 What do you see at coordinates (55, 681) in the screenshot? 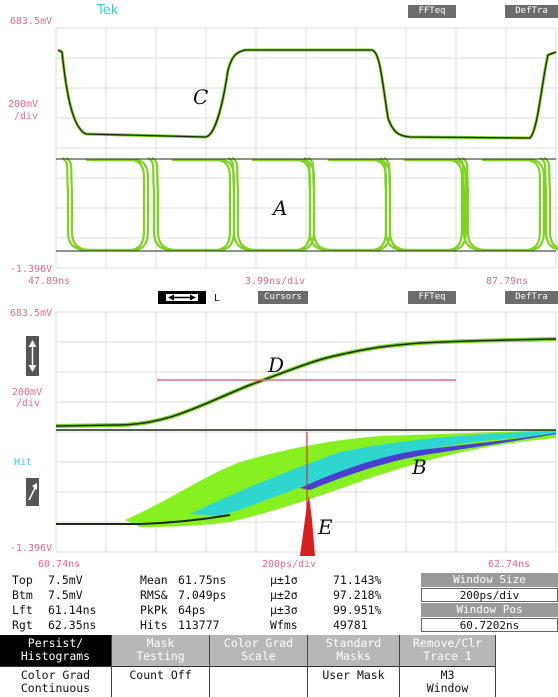
I see `menu-button-value: Color Grad Continuous` at bounding box center [55, 681].